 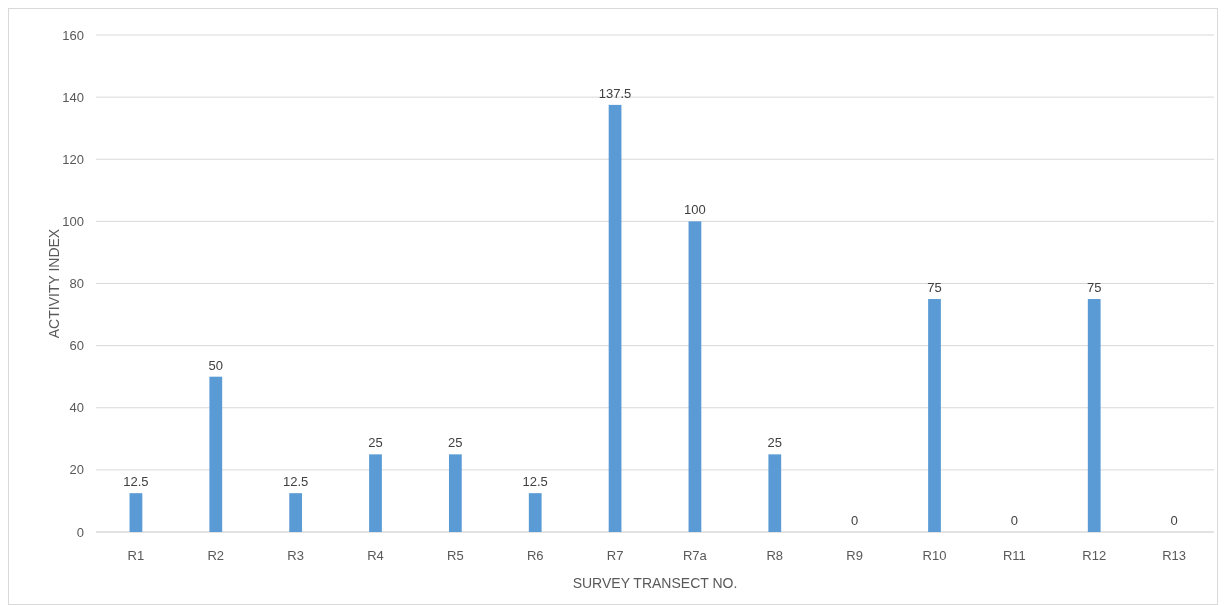 What do you see at coordinates (76, 470) in the screenshot?
I see `y-tick-label: 20` at bounding box center [76, 470].